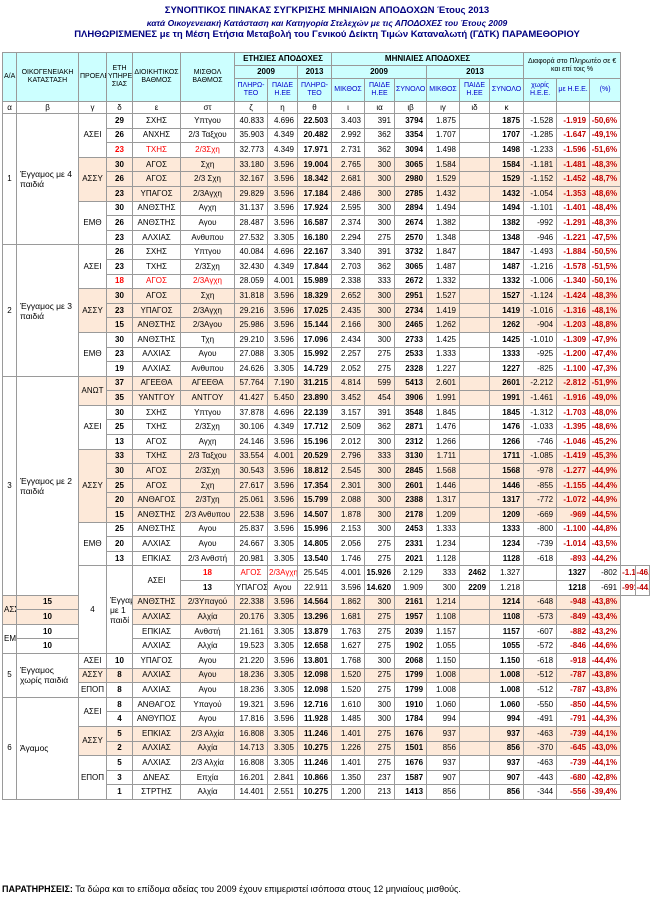  Describe the element at coordinates (47, 107) in the screenshot. I see `column-letter: β` at that location.